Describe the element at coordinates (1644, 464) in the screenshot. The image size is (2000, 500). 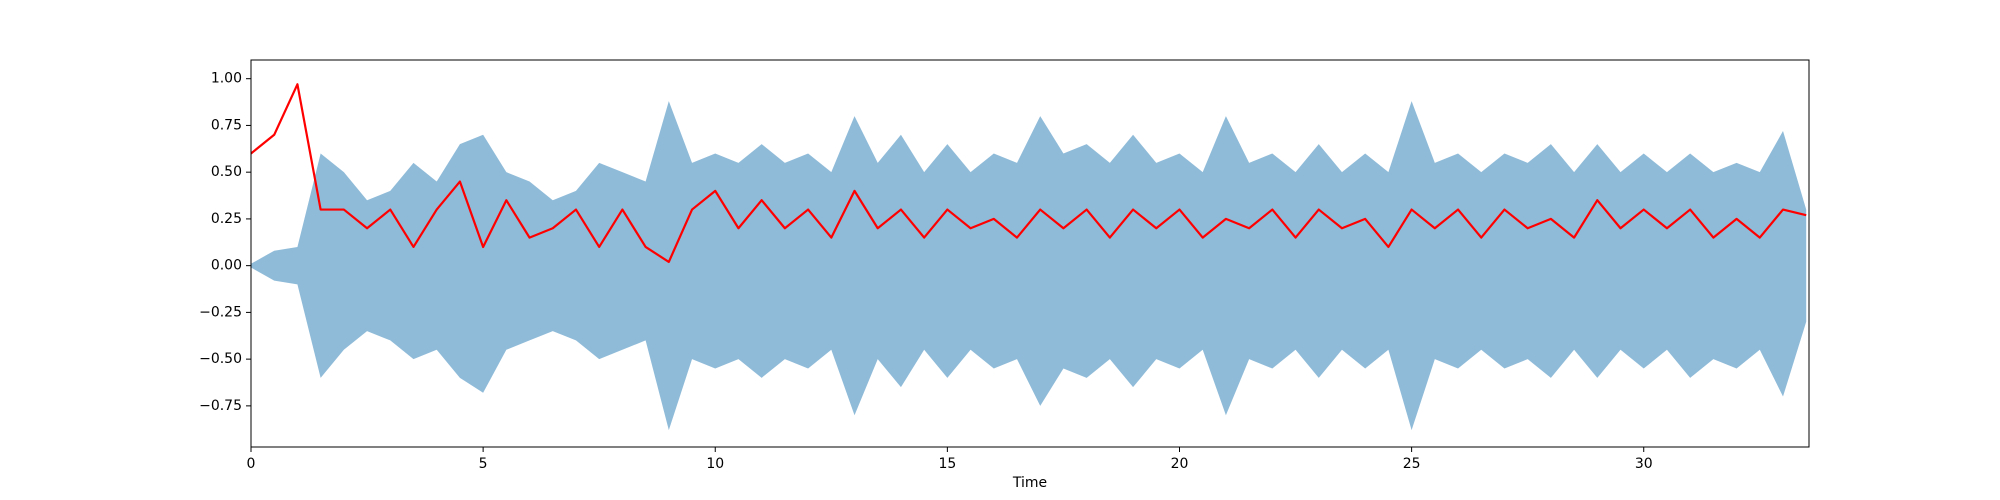
I see `x-tick-label: 30` at that location.